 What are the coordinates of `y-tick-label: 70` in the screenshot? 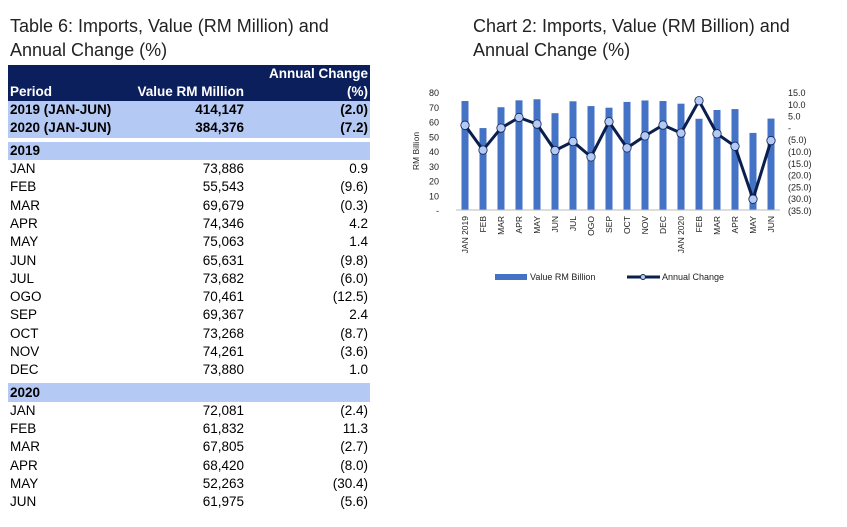 It's located at (434, 108).